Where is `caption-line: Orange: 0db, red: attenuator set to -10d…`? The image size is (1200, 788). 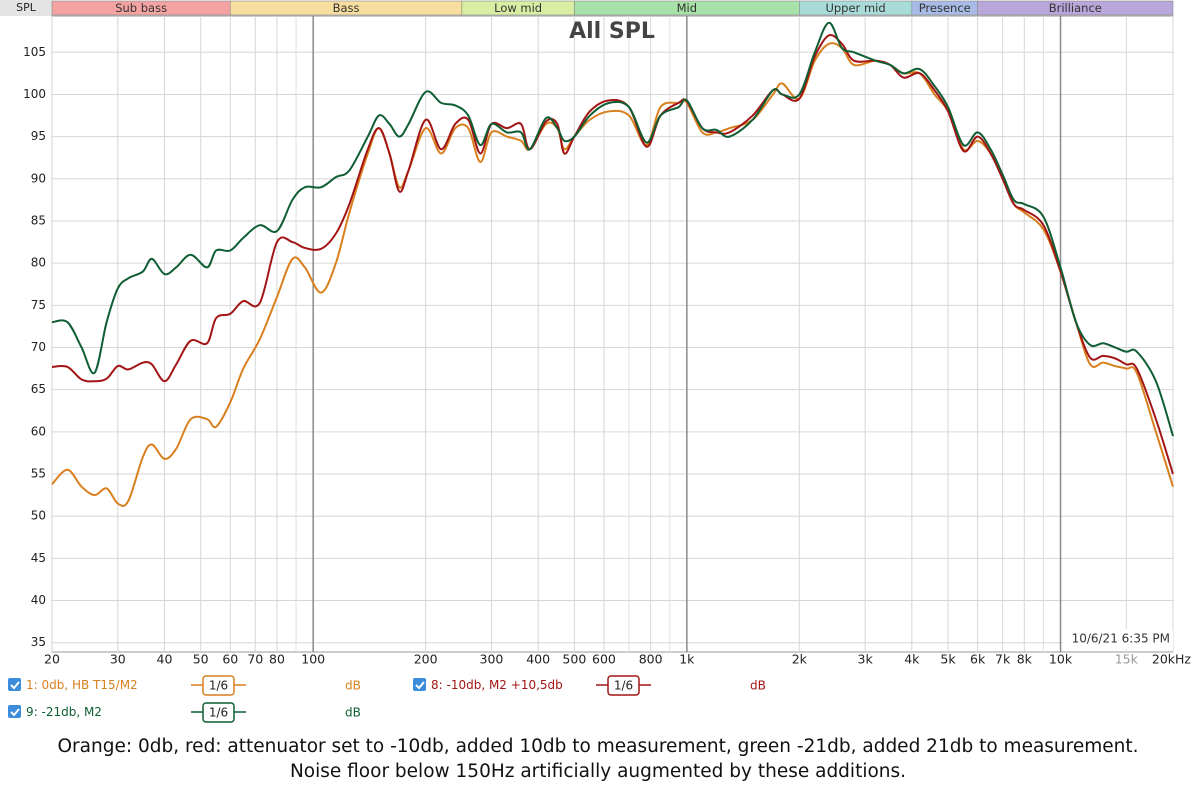 caption-line: Orange: 0db, red: attenuator set to -10d… is located at coordinates (598, 746).